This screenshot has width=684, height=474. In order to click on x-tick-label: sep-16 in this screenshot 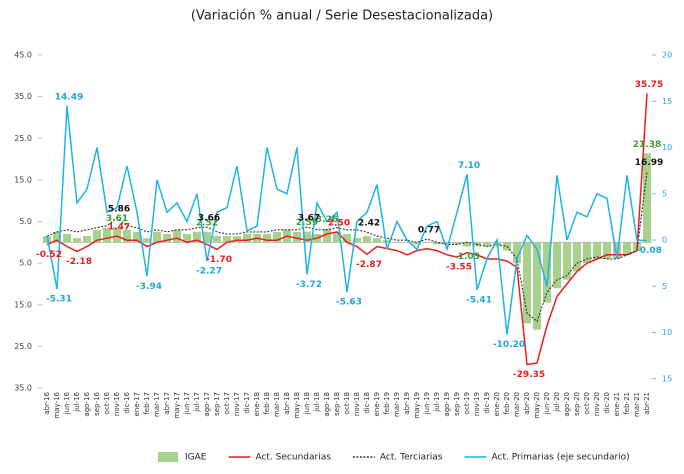, I will do `click(97, 403)`.